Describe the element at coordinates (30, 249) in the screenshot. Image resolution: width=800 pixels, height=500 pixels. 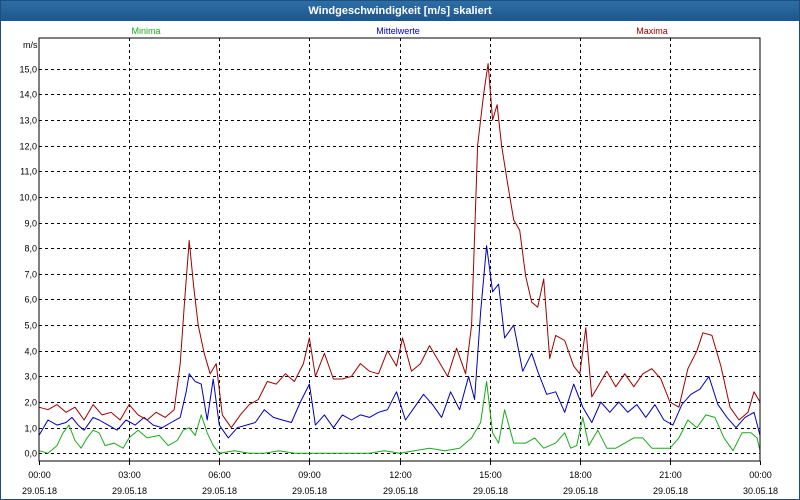
I see `y-tick-label: 8,0` at that location.